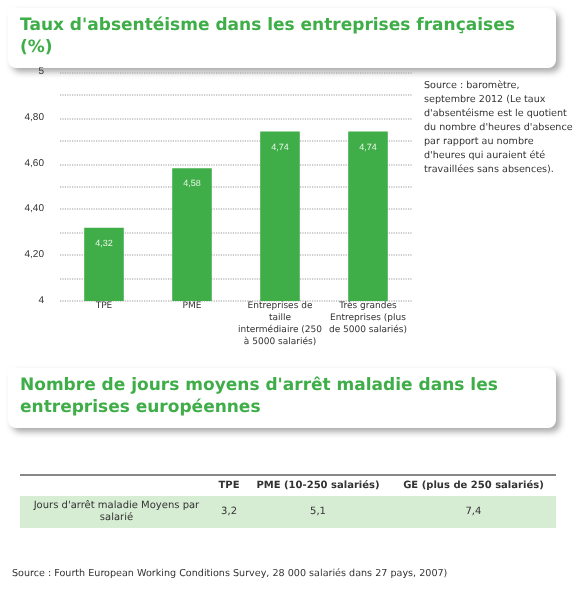  What do you see at coordinates (282, 398) in the screenshot?
I see `text: Nombre de jours moyens d'arrêt maladie dans les entreprises européennes` at bounding box center [282, 398].